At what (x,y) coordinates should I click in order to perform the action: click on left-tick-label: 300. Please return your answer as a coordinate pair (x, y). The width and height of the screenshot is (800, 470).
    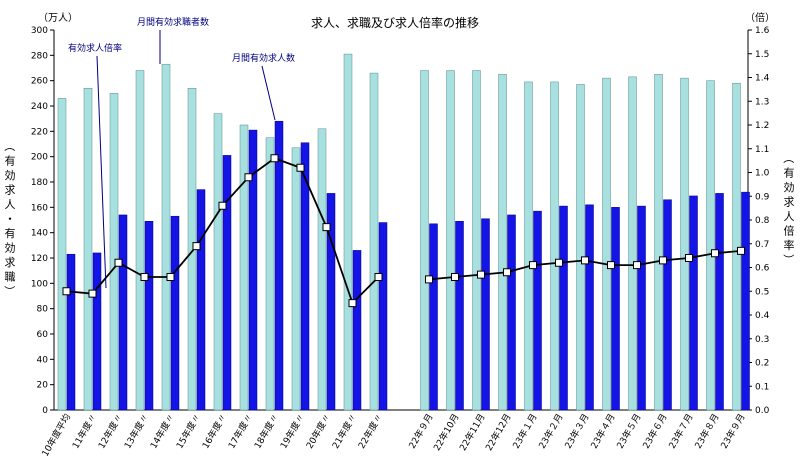
    Looking at the image, I should click on (39, 31).